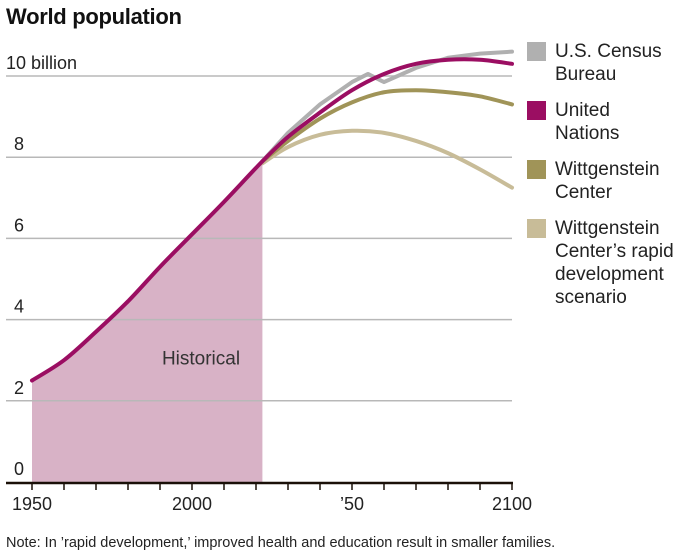 The image size is (686, 557). Describe the element at coordinates (201, 358) in the screenshot. I see `historical-label: Historical` at that location.